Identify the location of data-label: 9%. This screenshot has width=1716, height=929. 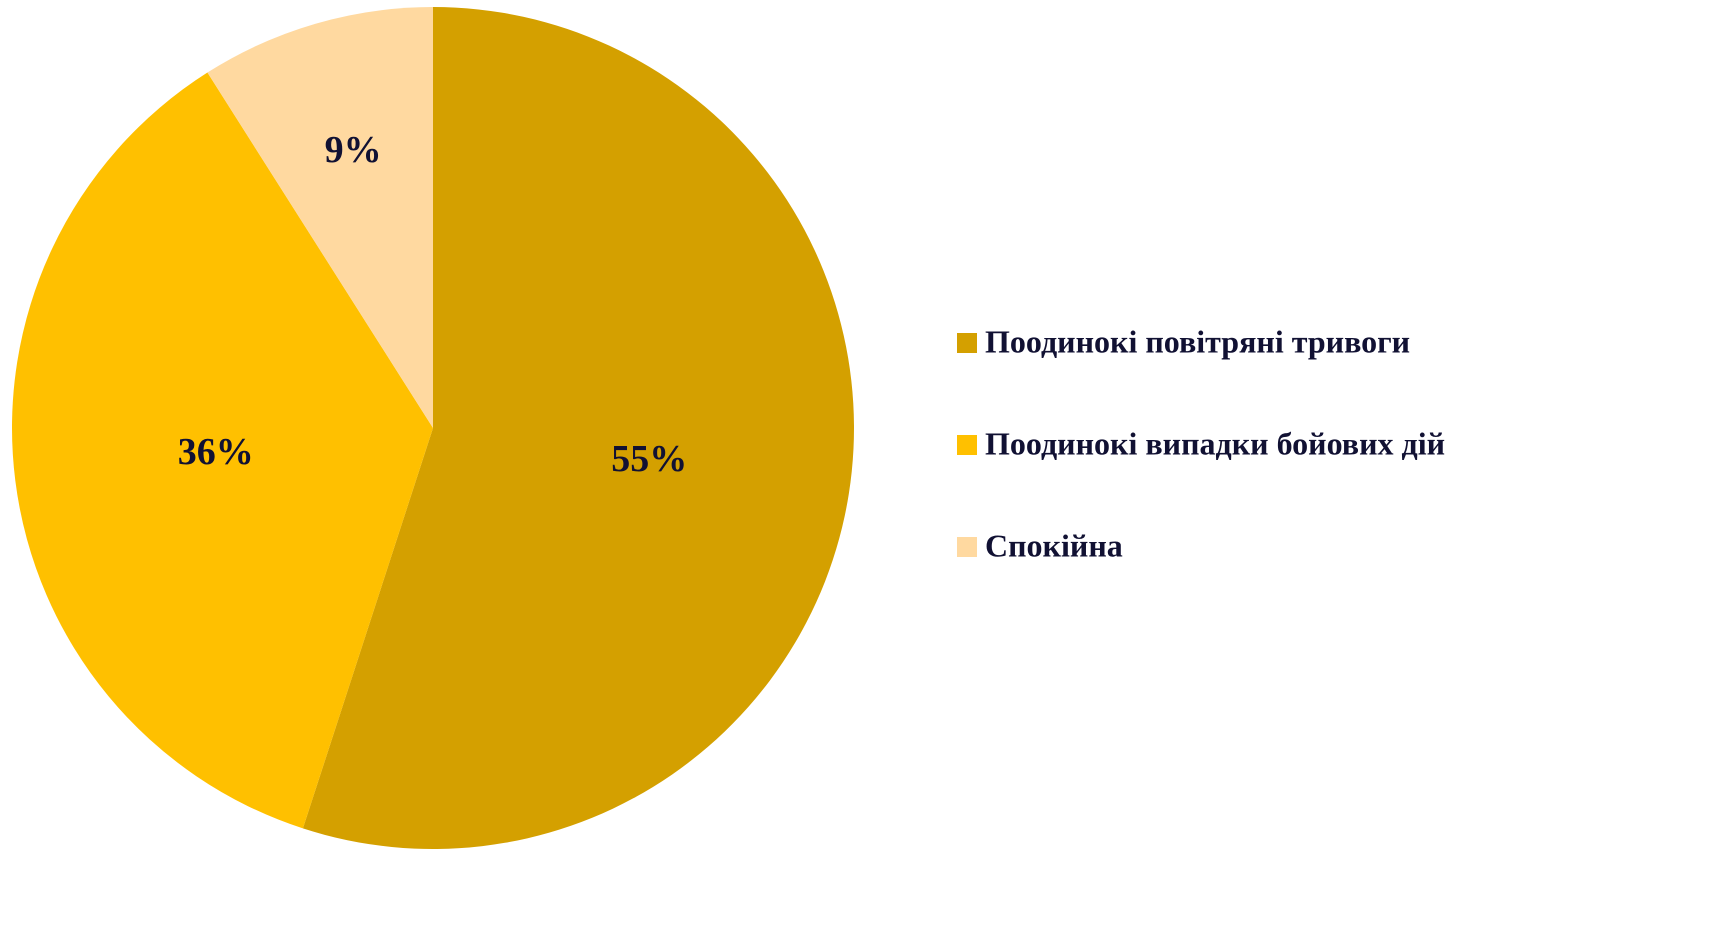
(353, 150).